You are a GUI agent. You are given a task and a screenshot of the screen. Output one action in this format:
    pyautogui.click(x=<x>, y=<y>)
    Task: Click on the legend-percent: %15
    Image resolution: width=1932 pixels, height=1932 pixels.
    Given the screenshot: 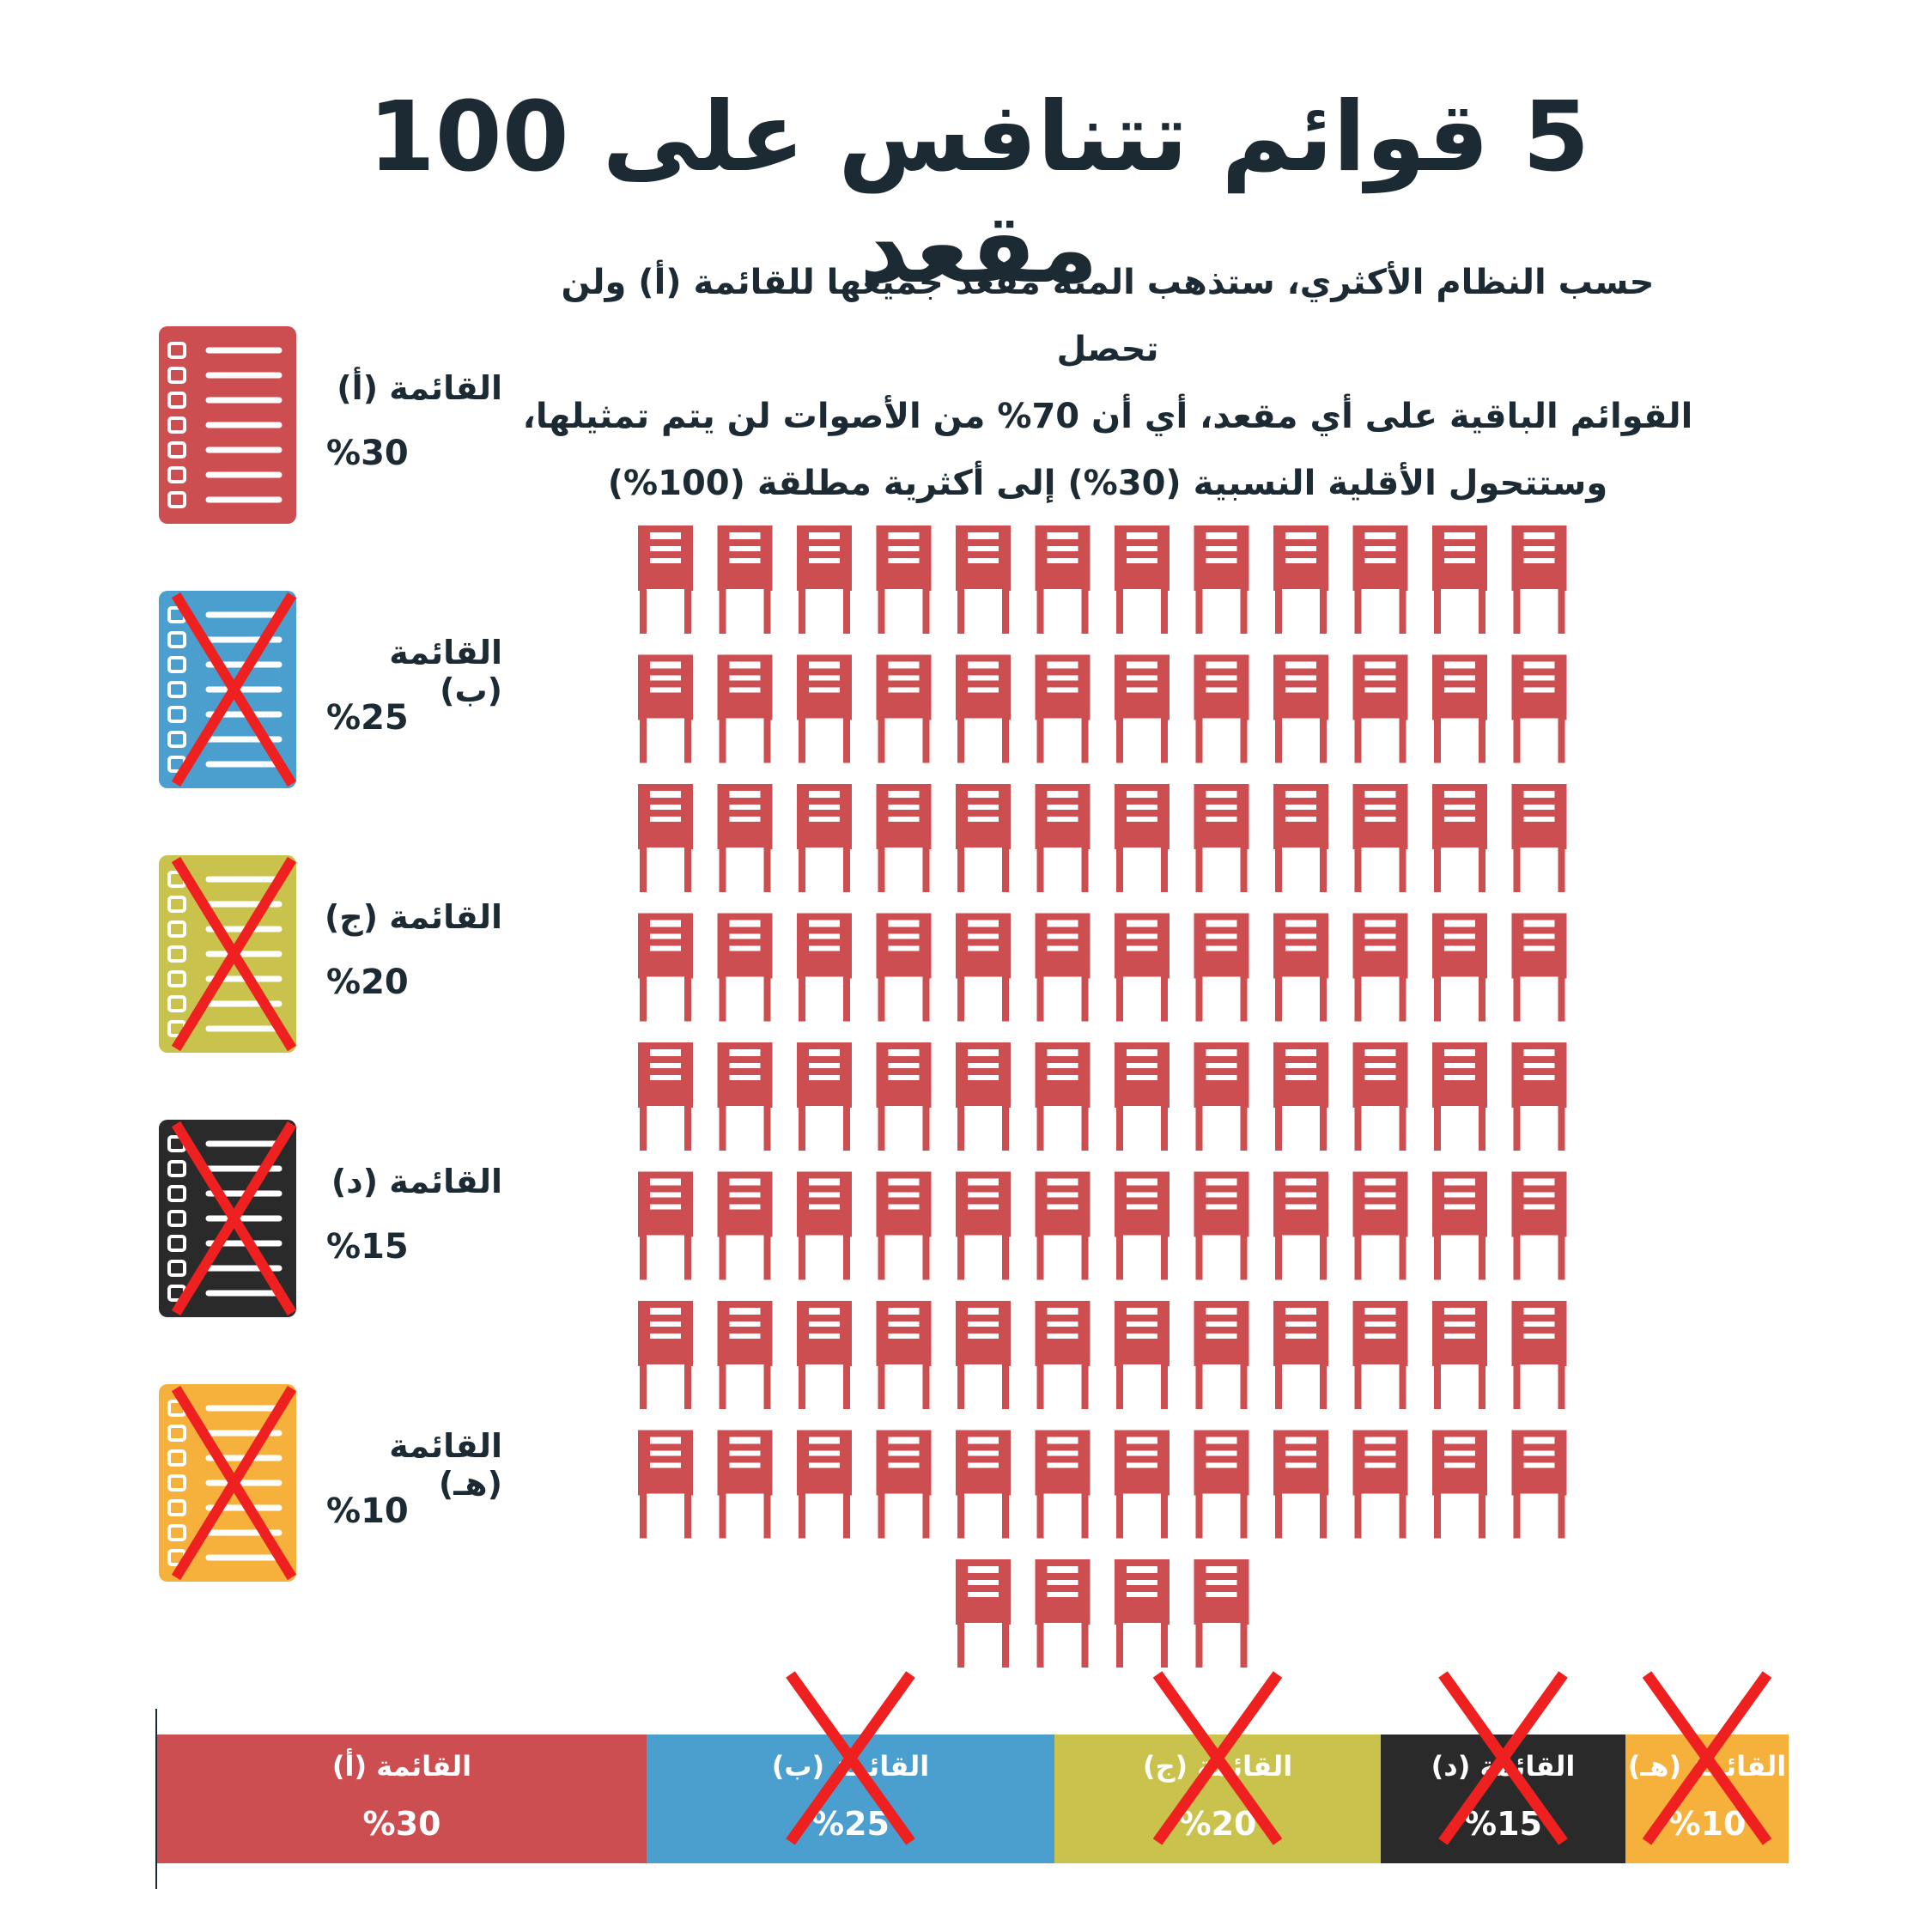 What is the action you would take?
    pyautogui.click(x=367, y=1247)
    